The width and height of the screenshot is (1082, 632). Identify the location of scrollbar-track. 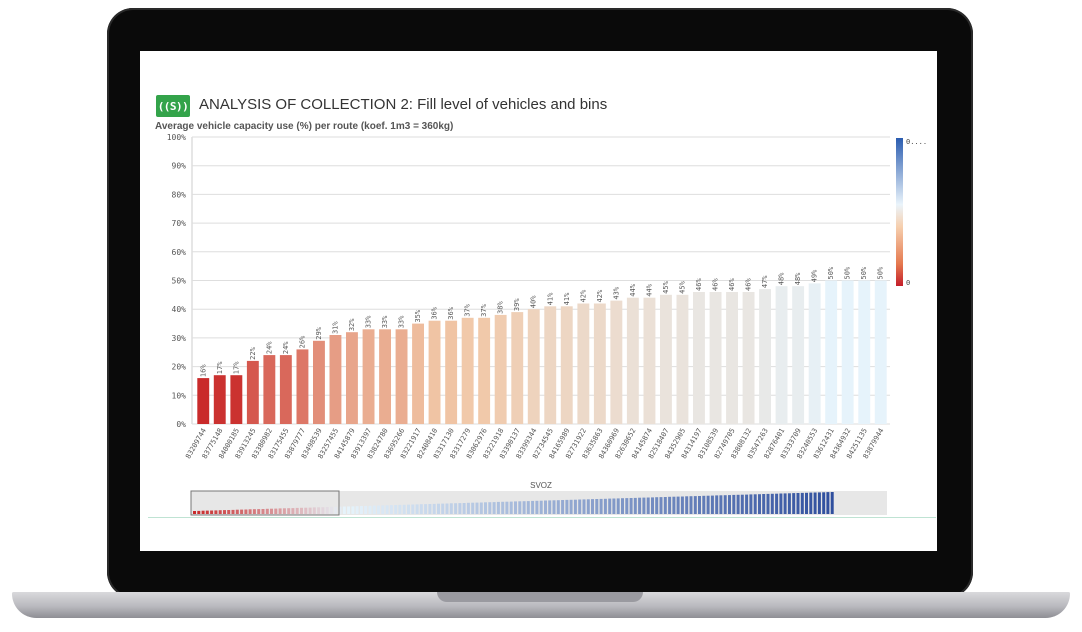
(539, 503).